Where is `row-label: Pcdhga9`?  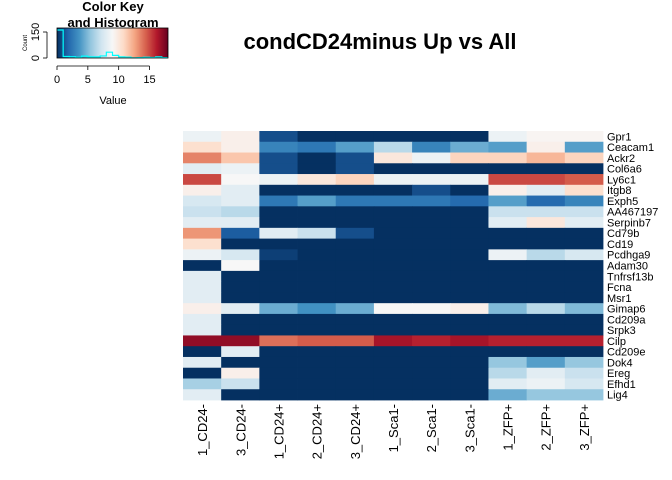
row-label: Pcdhga9 is located at coordinates (628, 256).